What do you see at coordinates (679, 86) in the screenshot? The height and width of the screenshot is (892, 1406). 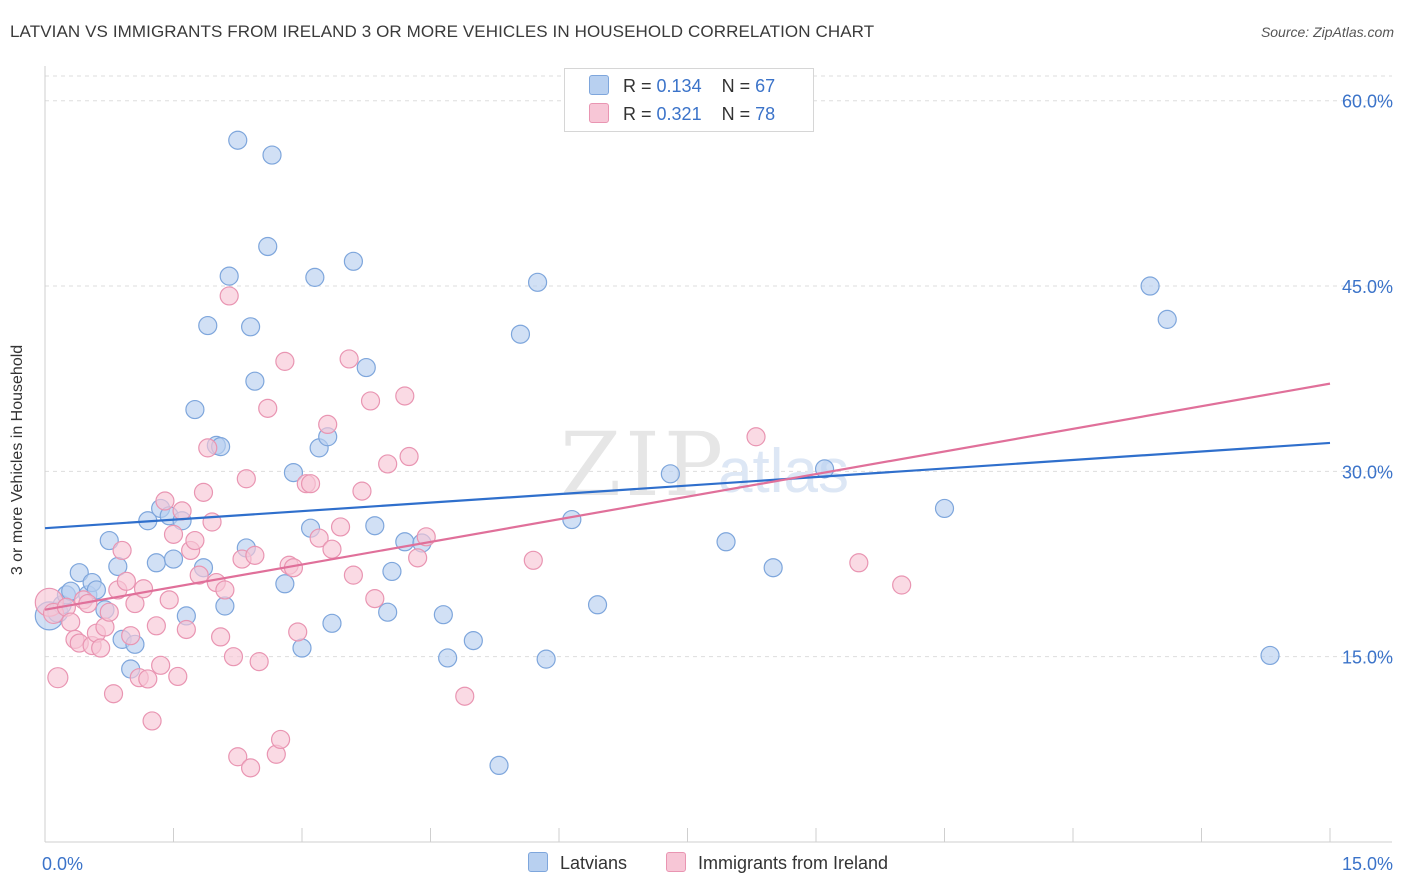 I see `legend-r-value-latvians: 0.134` at bounding box center [679, 86].